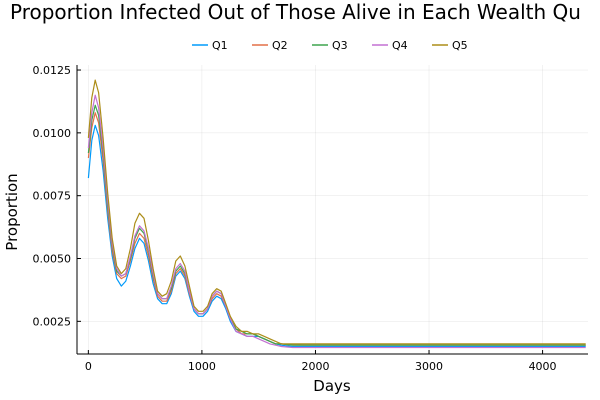 The width and height of the screenshot is (600, 400). Describe the element at coordinates (52, 70) in the screenshot. I see `y-tick-label: 0.0125` at that location.